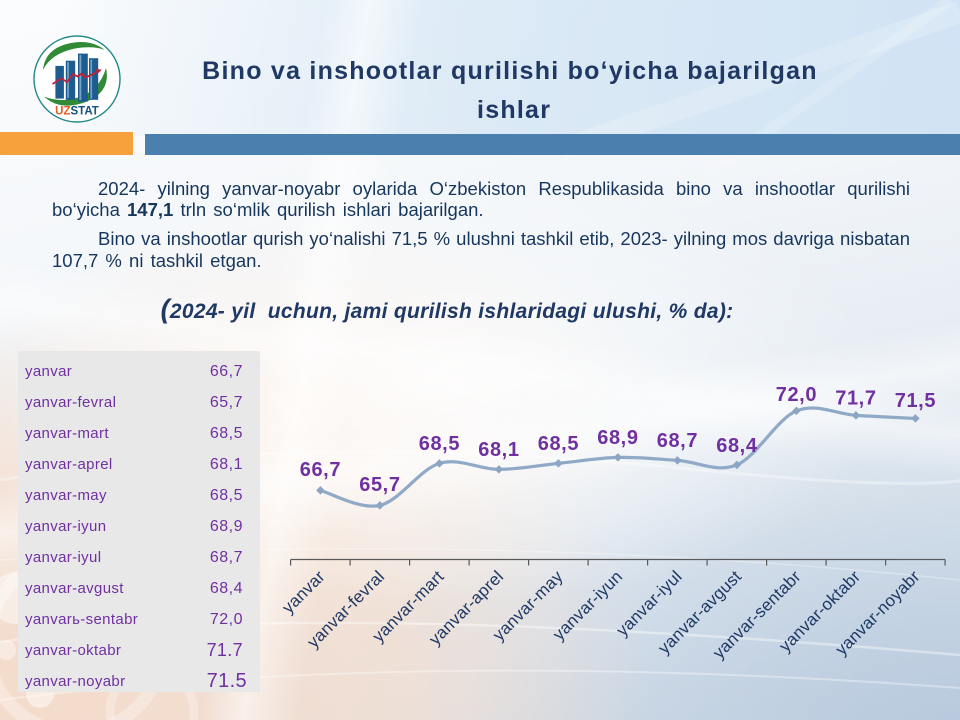 The height and width of the screenshot is (720, 960). I want to click on svg-text: 68,4, so click(737, 446).